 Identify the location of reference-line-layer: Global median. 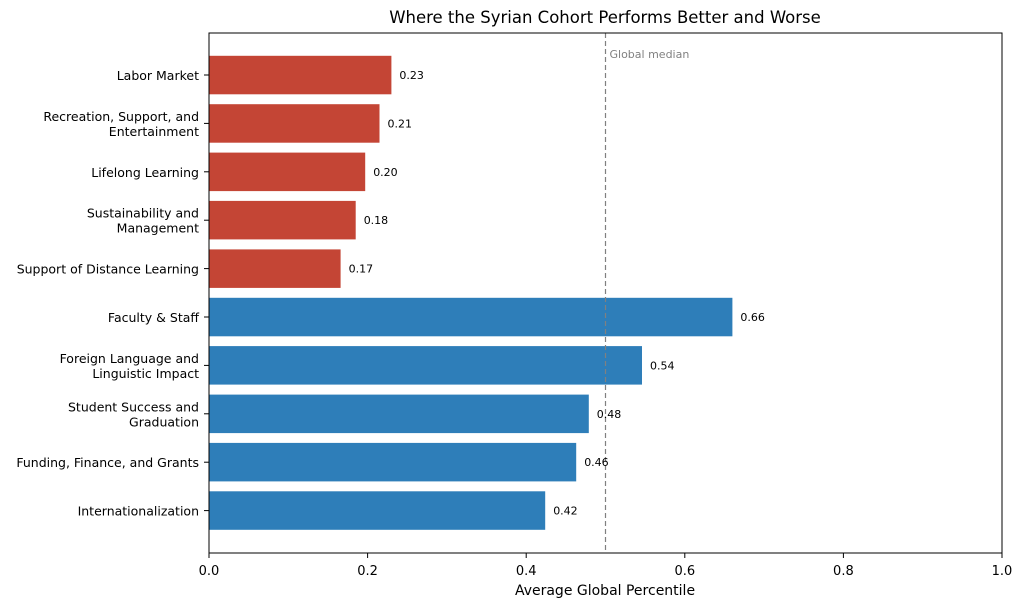
(647, 293).